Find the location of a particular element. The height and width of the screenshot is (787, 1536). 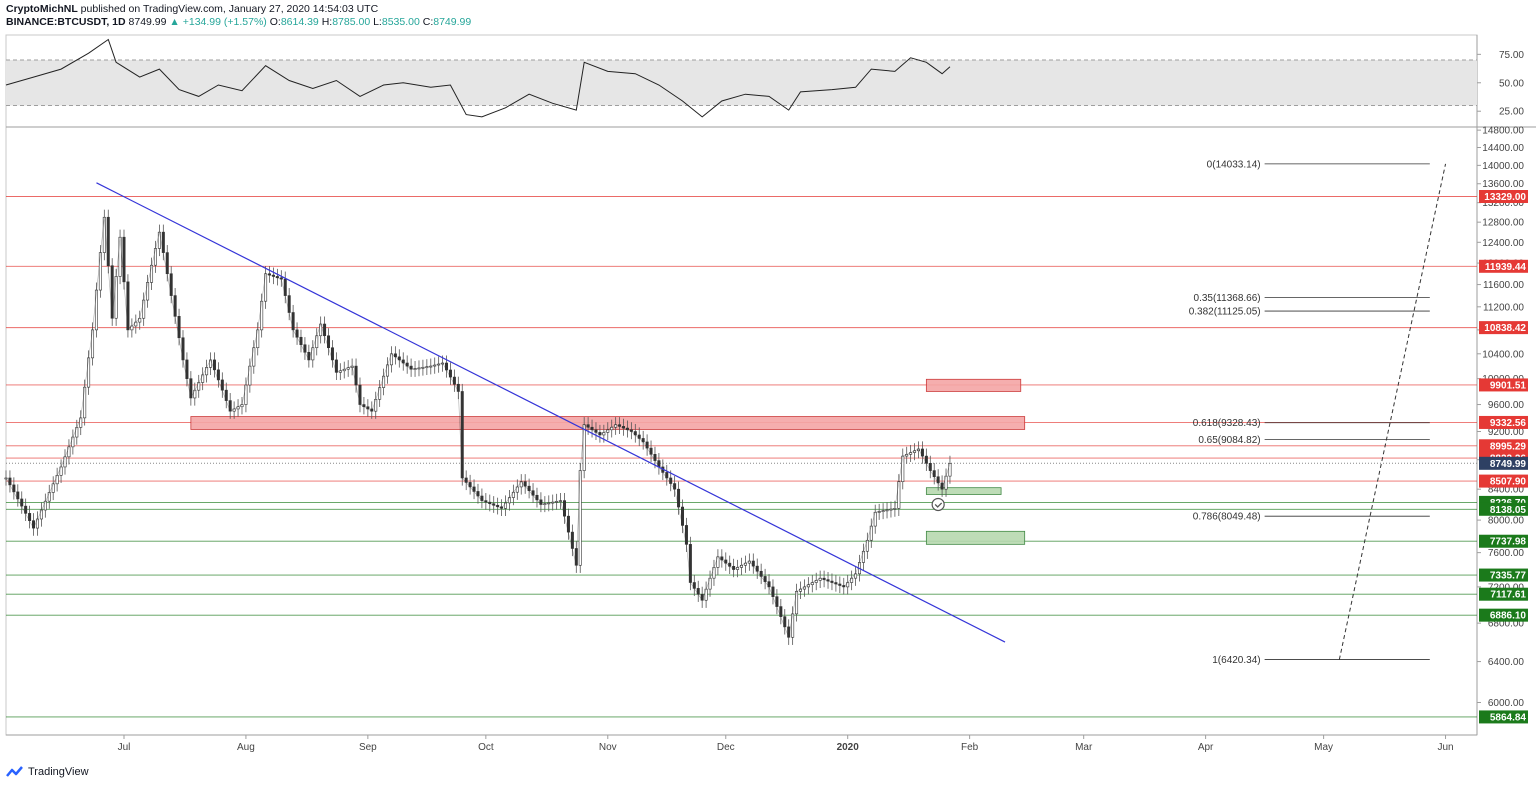

low-label: L: is located at coordinates (377, 22).